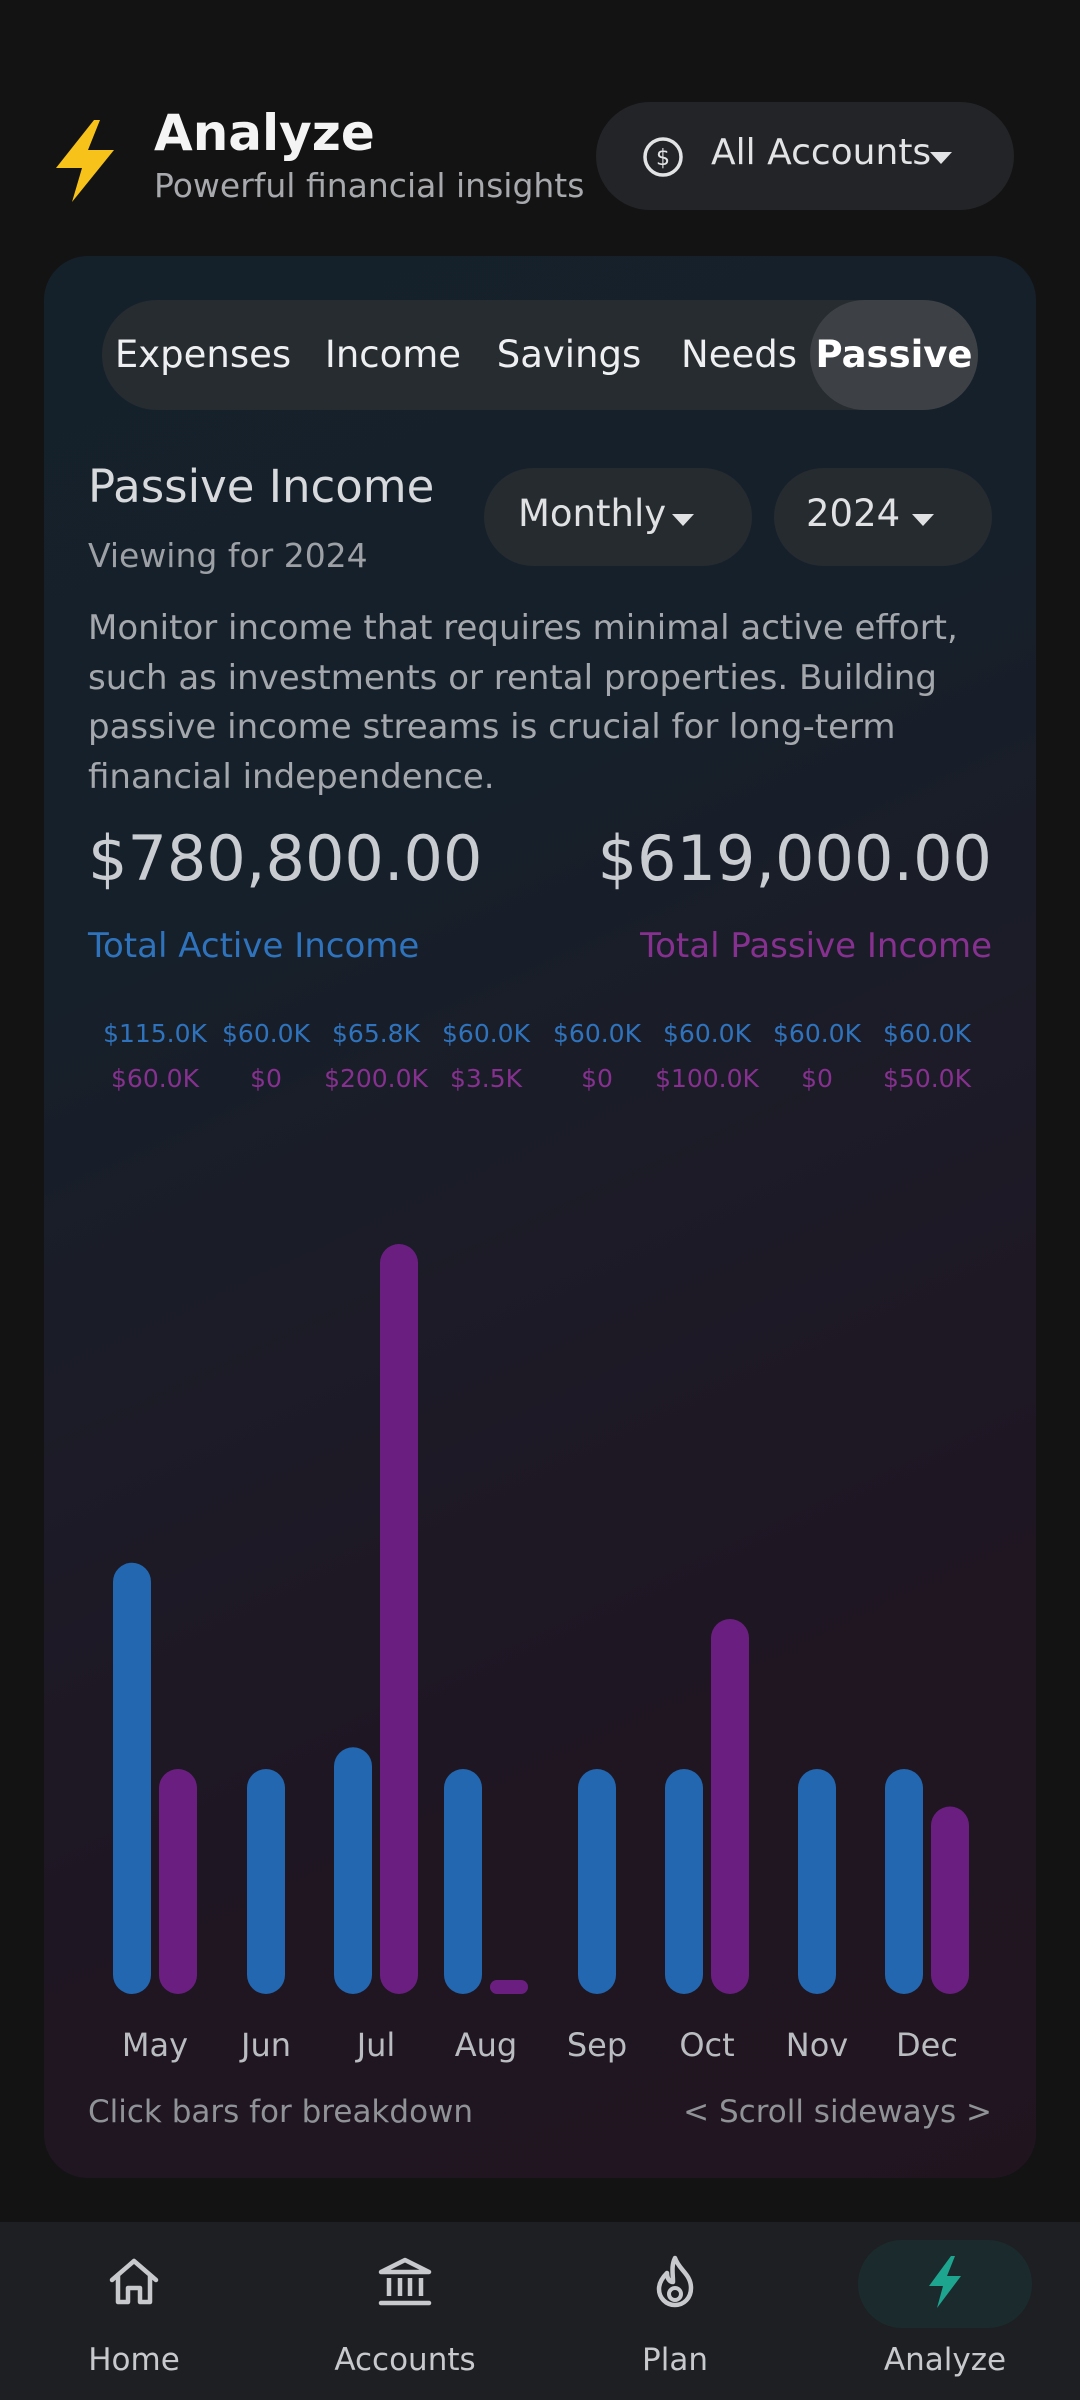  Describe the element at coordinates (132, 1778) in the screenshot. I see `active-income-bar-may` at that location.